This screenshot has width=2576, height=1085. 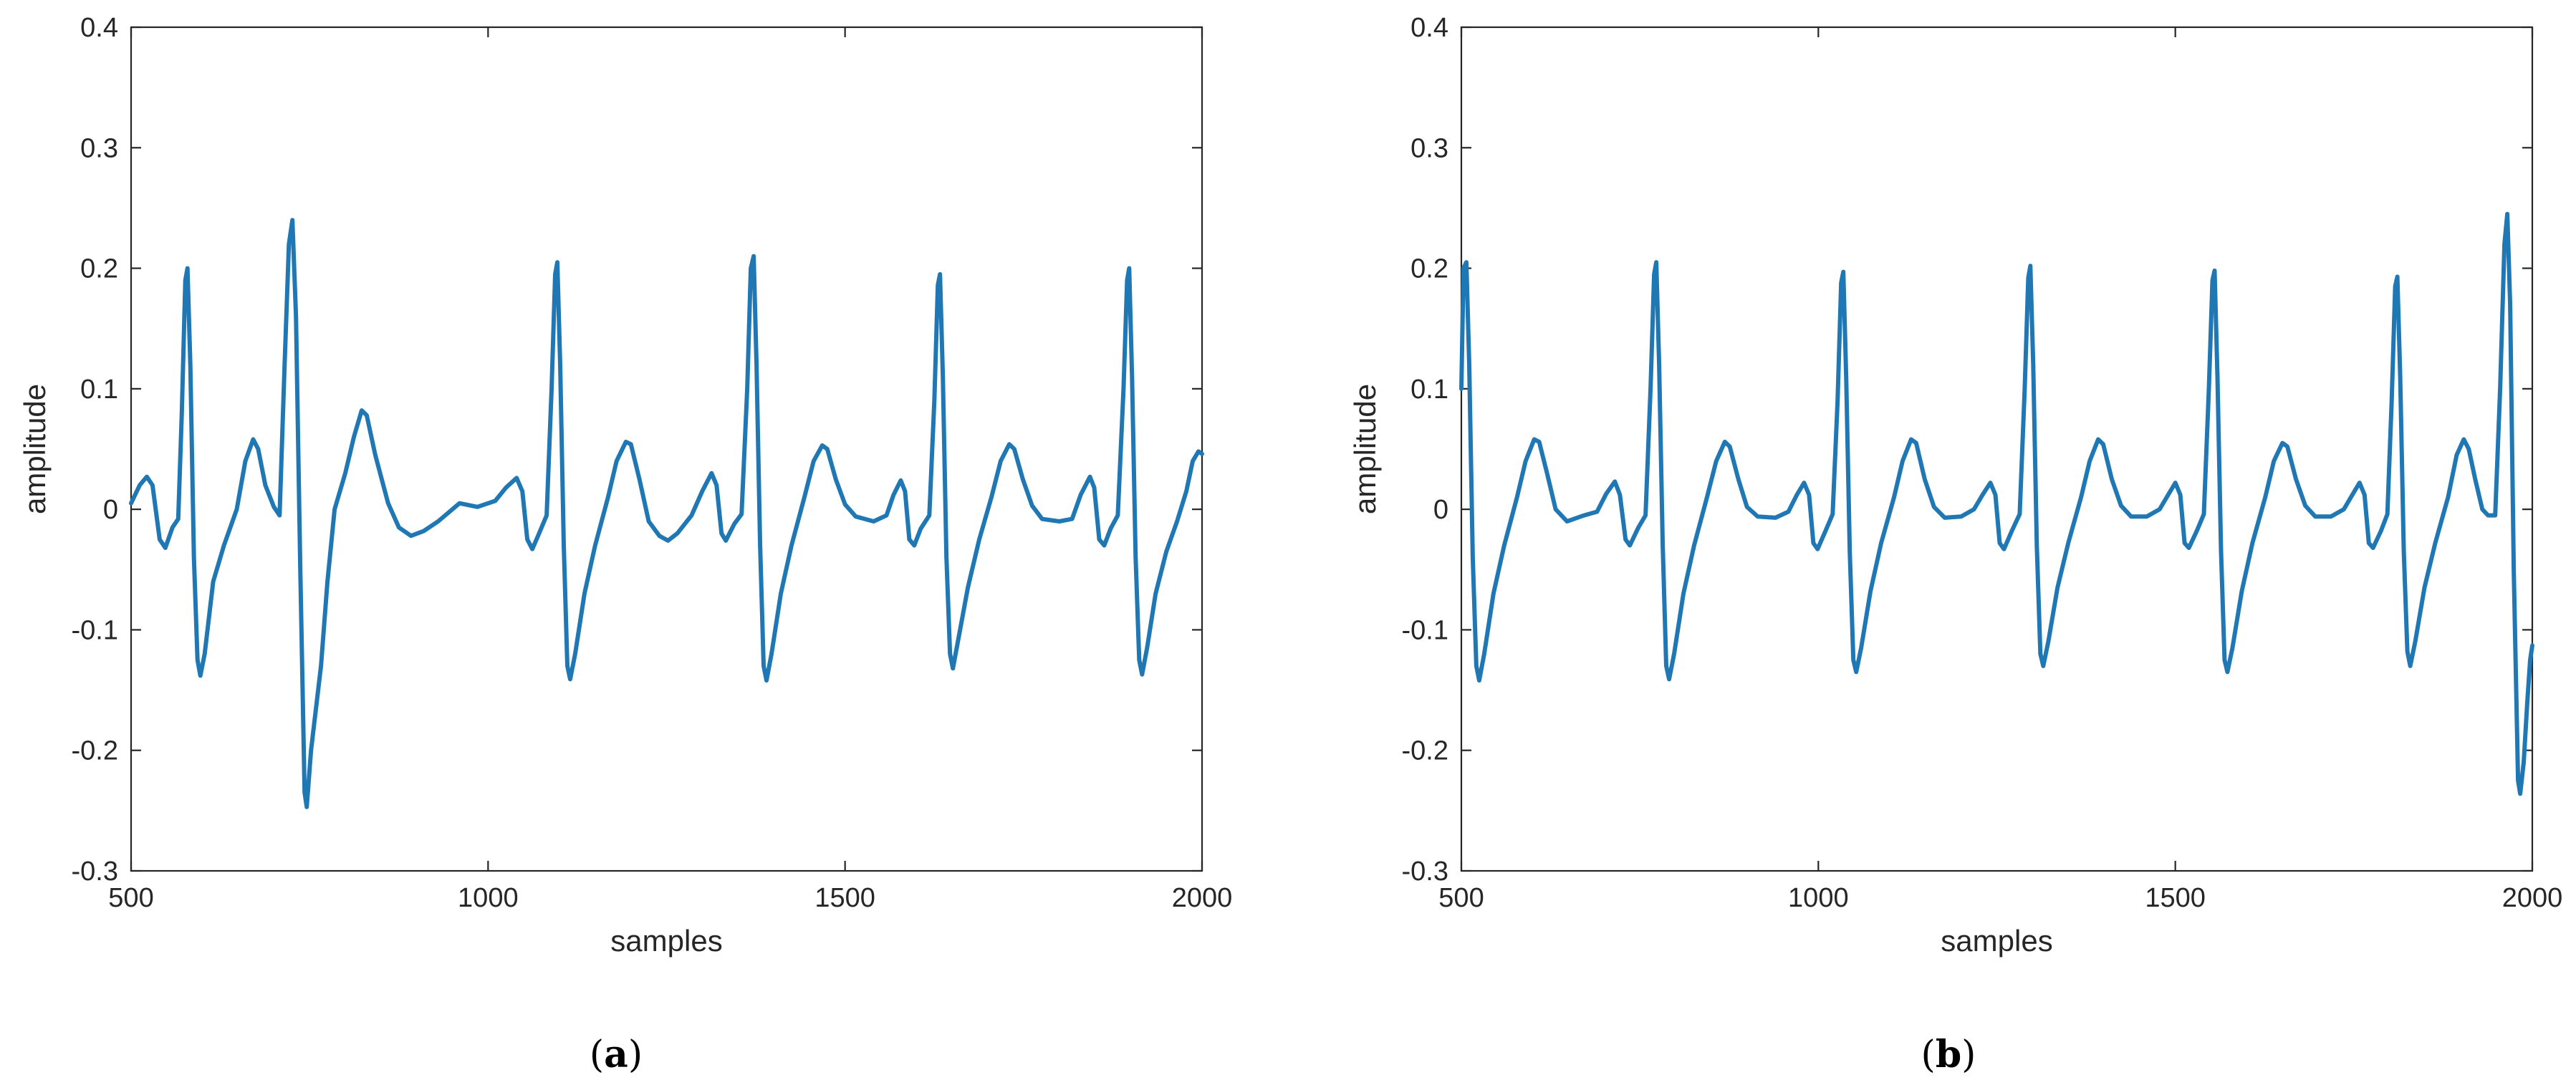 What do you see at coordinates (616, 1055) in the screenshot?
I see `panel-label: (a)` at bounding box center [616, 1055].